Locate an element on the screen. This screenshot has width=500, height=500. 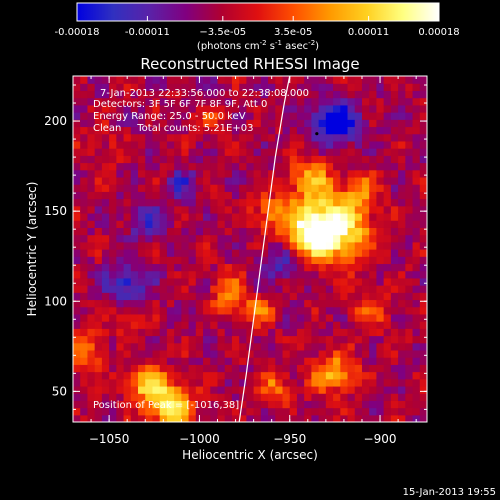
units-text: s is located at coordinates (271, 46).